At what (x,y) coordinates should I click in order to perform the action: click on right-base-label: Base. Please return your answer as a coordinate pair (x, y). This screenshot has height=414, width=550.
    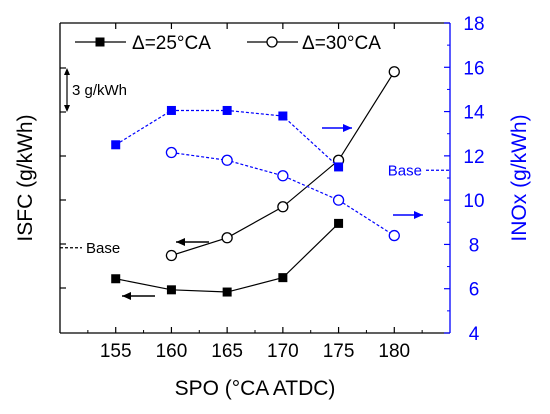
    Looking at the image, I should click on (405, 170).